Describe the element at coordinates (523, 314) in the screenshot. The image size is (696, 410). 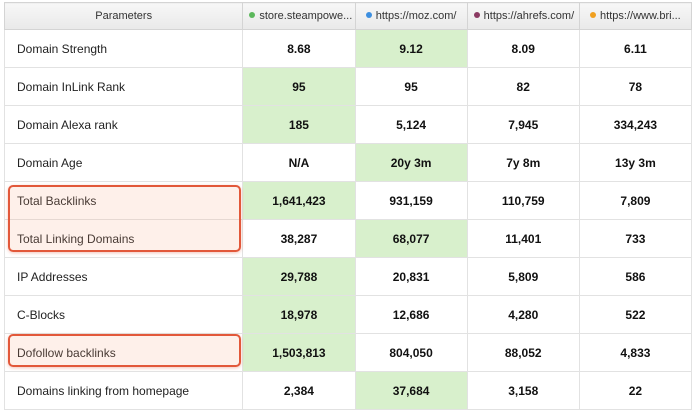
I see `value-cell: 4,280` at that location.